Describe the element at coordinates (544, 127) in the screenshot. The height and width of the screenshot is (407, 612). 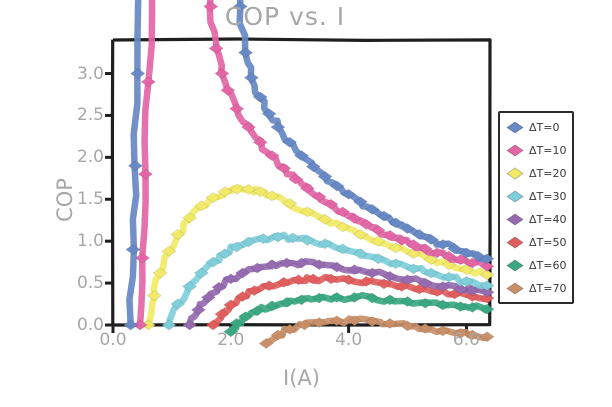
I see `legend-item-label: ΔT=0` at that location.